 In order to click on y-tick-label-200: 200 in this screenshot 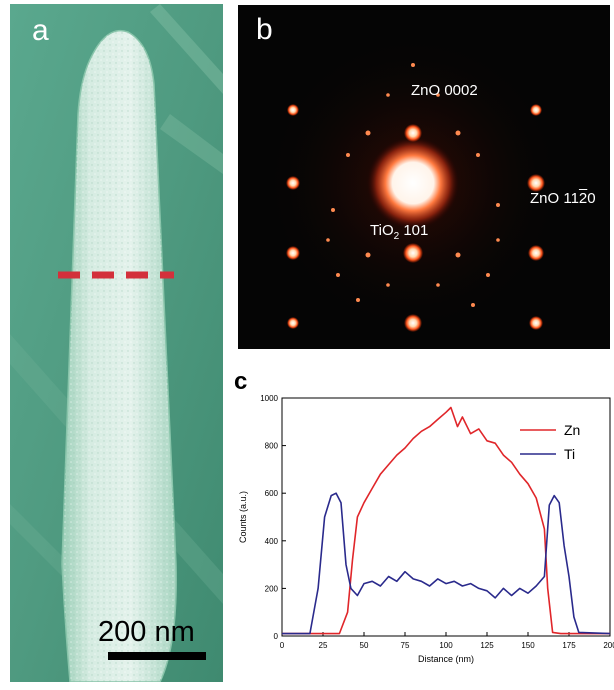, I will do `click(272, 588)`.